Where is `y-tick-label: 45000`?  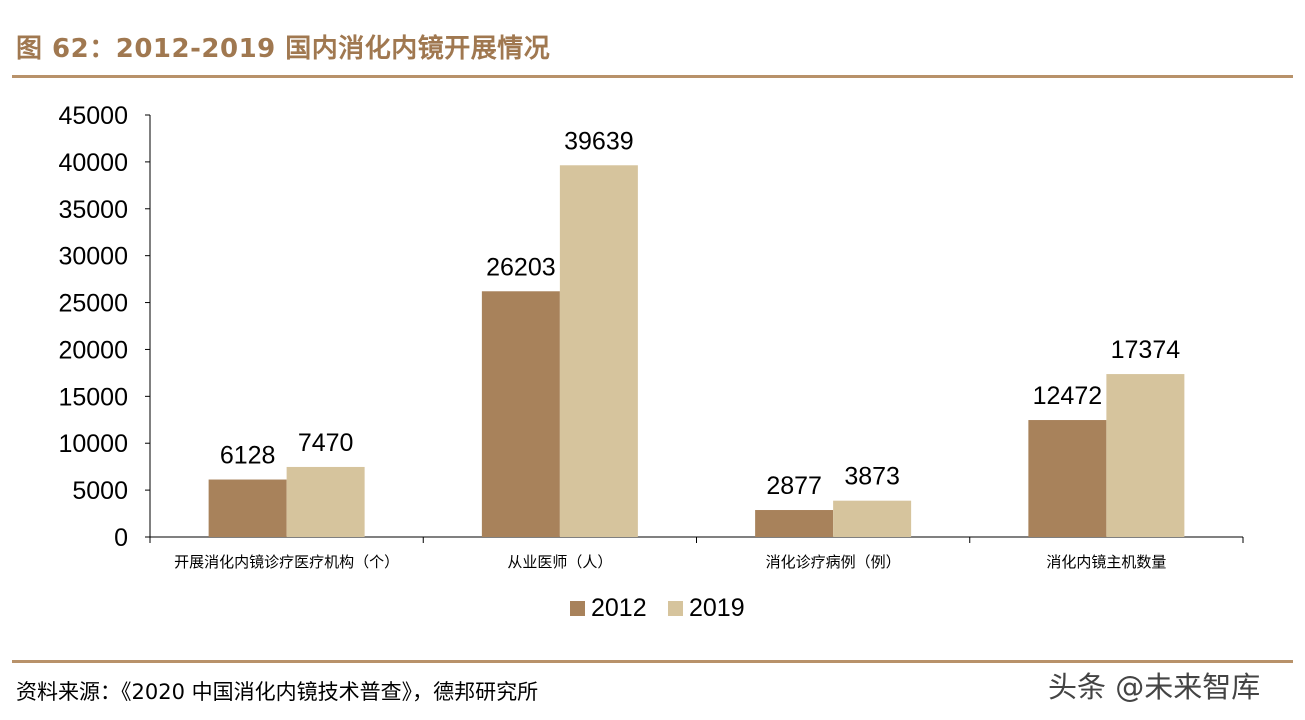 y-tick-label: 45000 is located at coordinates (93, 116).